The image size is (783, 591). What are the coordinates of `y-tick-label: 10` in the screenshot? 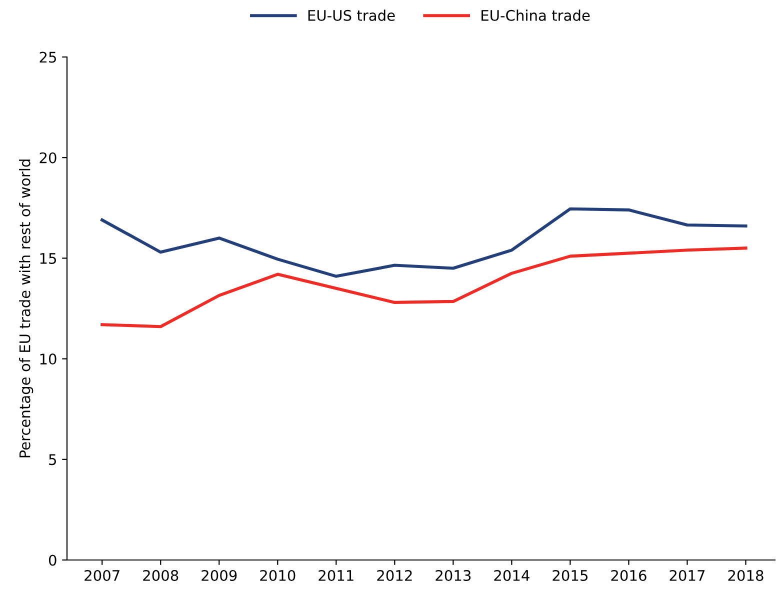 It's located at (48, 359).